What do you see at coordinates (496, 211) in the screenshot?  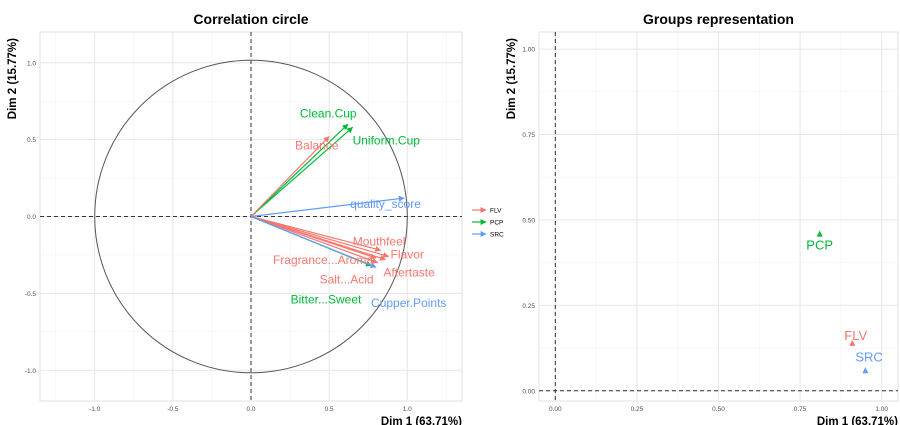 I see `legend-label: FLV` at bounding box center [496, 211].